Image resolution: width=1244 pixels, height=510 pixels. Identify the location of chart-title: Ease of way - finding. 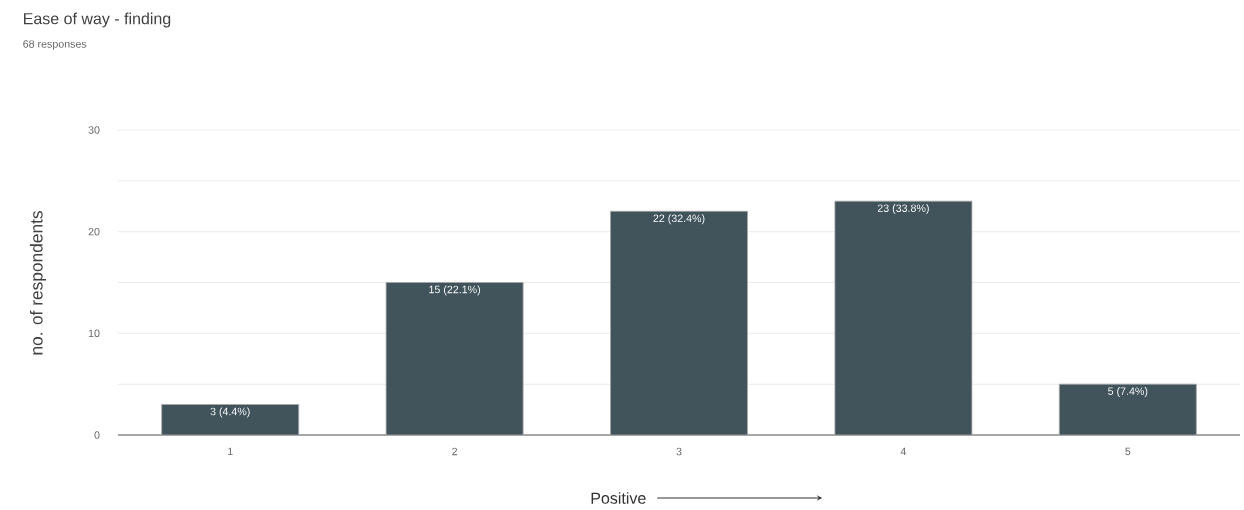
(97, 20).